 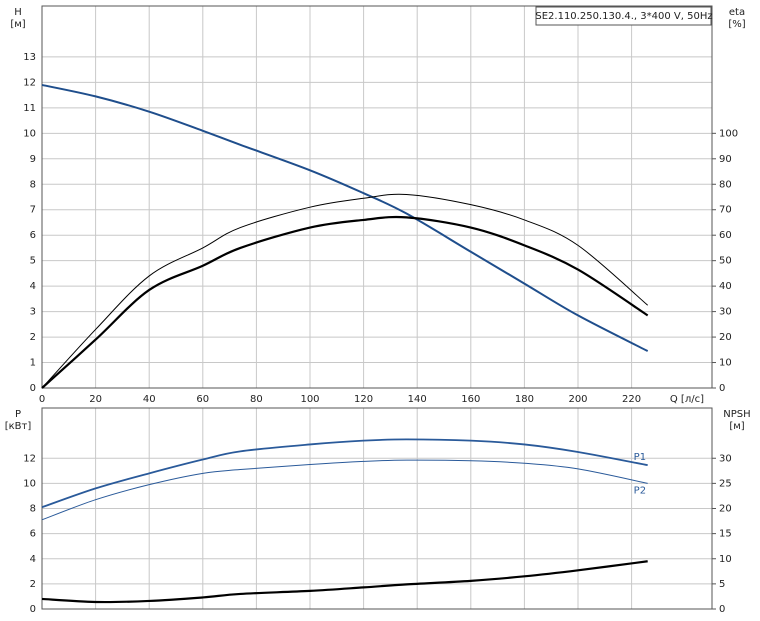 I want to click on y2-axis-label: [м], so click(x=736, y=426).